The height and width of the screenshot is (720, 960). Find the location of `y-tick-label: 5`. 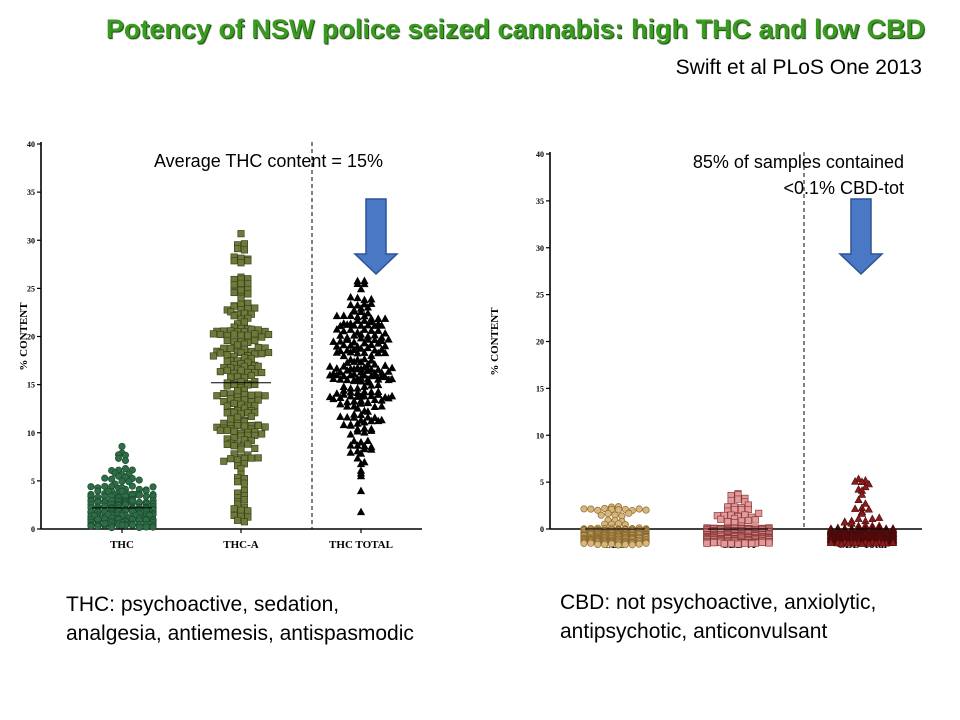

y-tick-label: 5 is located at coordinates (33, 481).